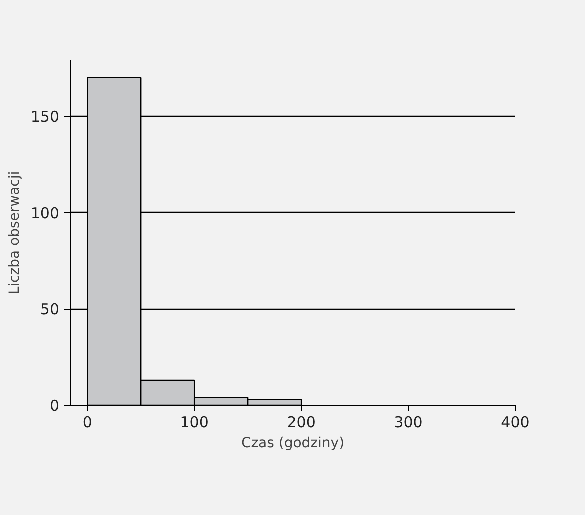  Describe the element at coordinates (408, 423) in the screenshot. I see `x-tick-label: 300` at that location.